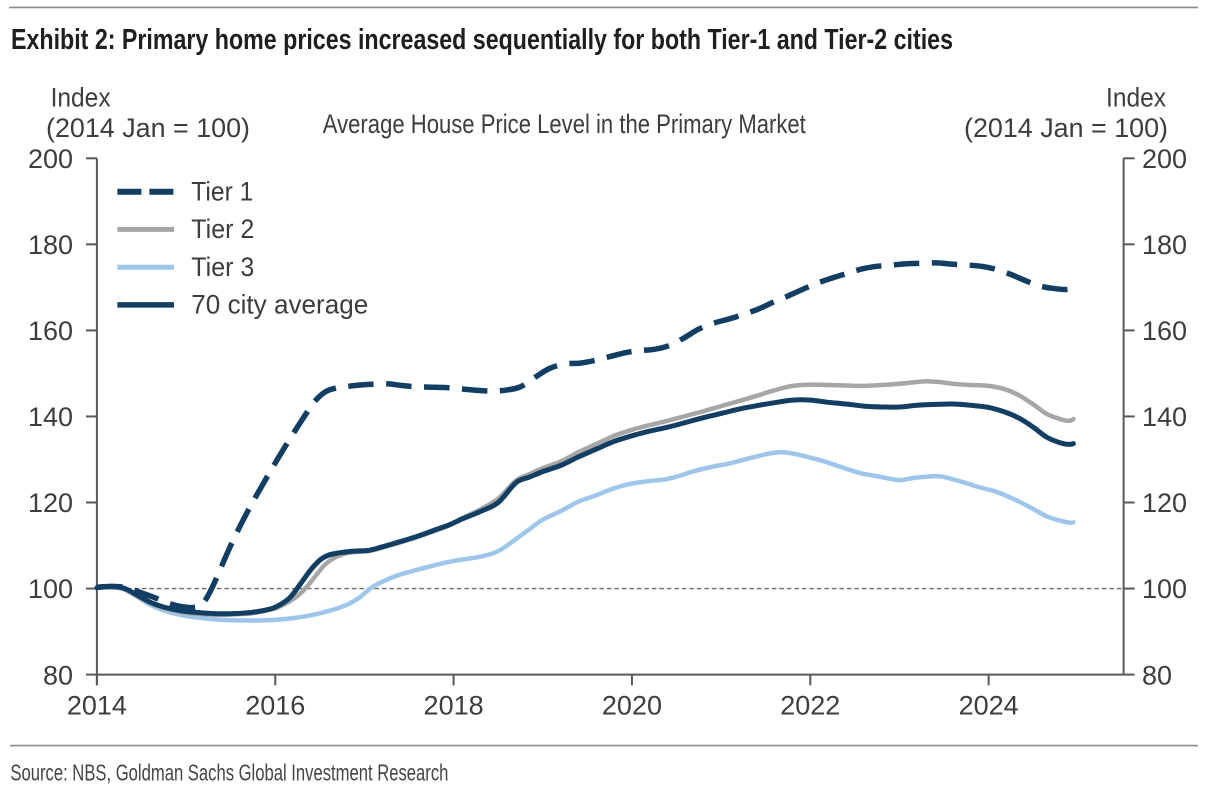  What do you see at coordinates (97, 705) in the screenshot?
I see `svg-text: 2014` at bounding box center [97, 705].